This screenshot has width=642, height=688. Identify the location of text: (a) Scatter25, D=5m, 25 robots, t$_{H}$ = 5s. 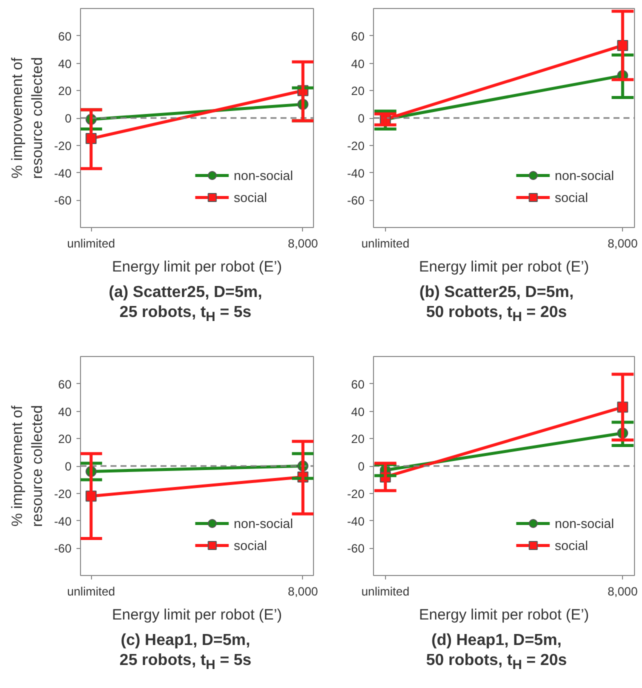
(185, 304).